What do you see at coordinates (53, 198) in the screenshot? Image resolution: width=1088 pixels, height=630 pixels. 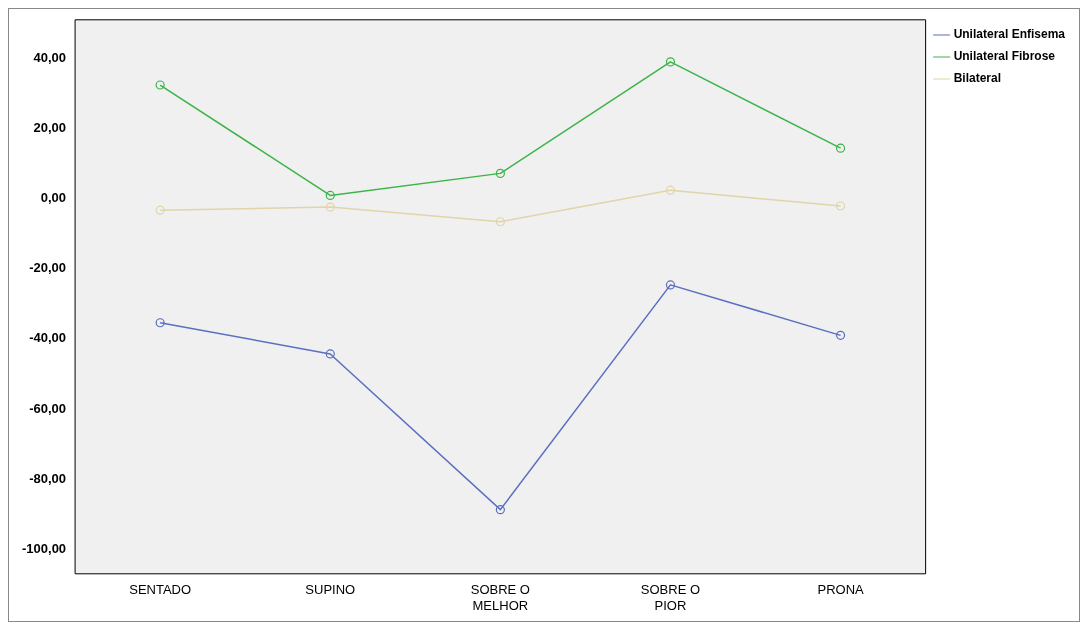 I see `y-tick-label: 0,00` at bounding box center [53, 198].